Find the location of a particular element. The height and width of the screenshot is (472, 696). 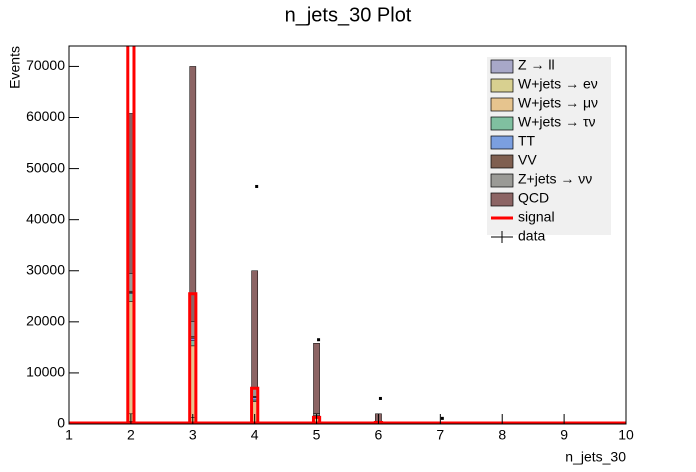

legend-label: TT is located at coordinates (527, 141).